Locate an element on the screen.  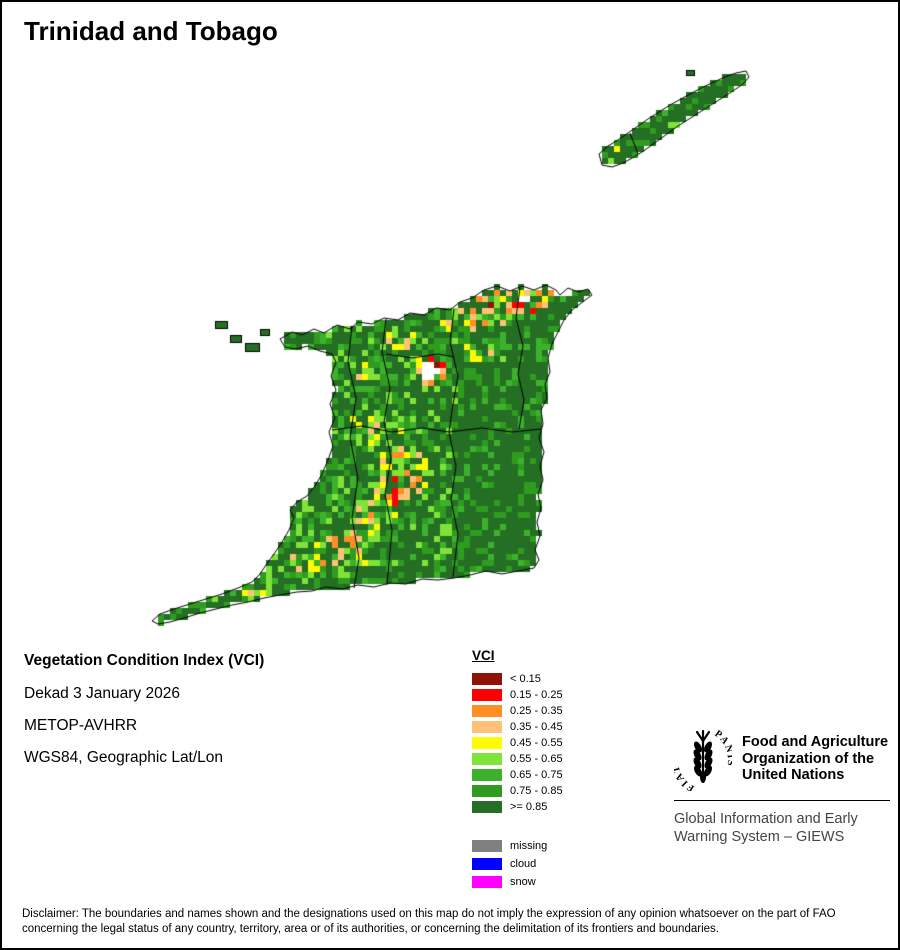
legend-label: 0.25 - 0.35 is located at coordinates (536, 711).